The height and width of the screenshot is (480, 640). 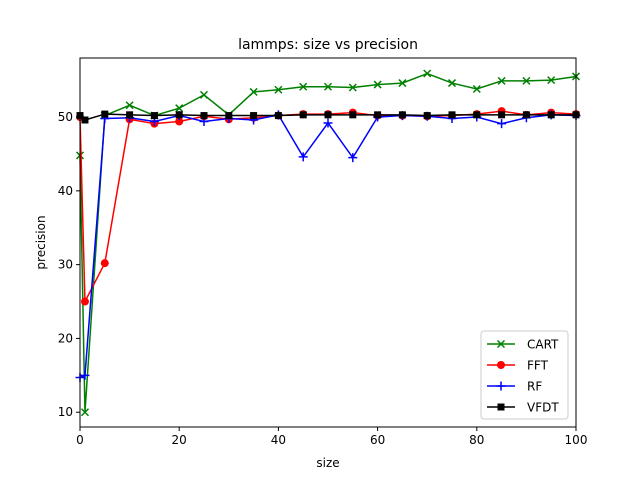 I want to click on y-tick-label: 50, so click(x=65, y=117).